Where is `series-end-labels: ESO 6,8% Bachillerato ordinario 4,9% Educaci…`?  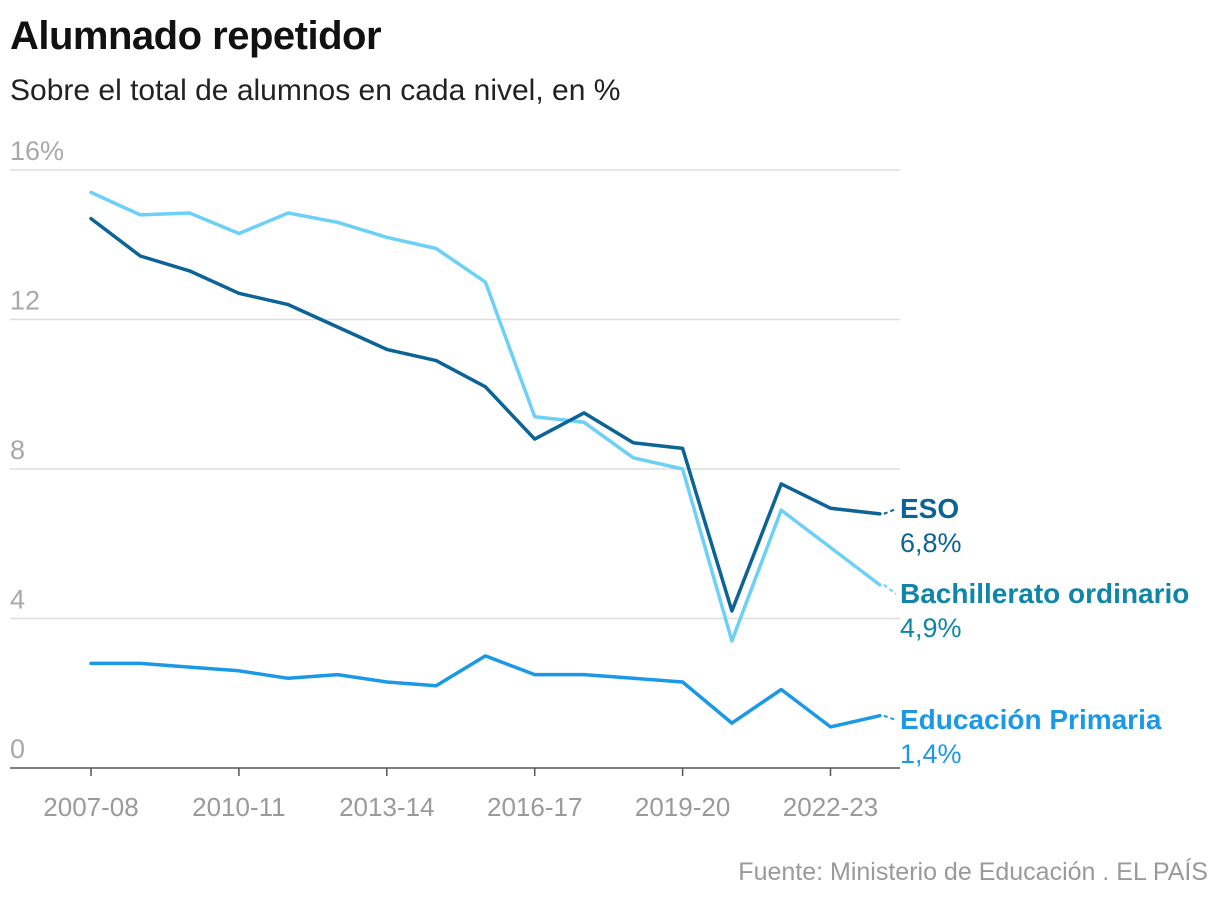
series-end-labels: ESO 6,8% Bachillerato ordinario 4,9% Educaci… is located at coordinates (1036, 631).